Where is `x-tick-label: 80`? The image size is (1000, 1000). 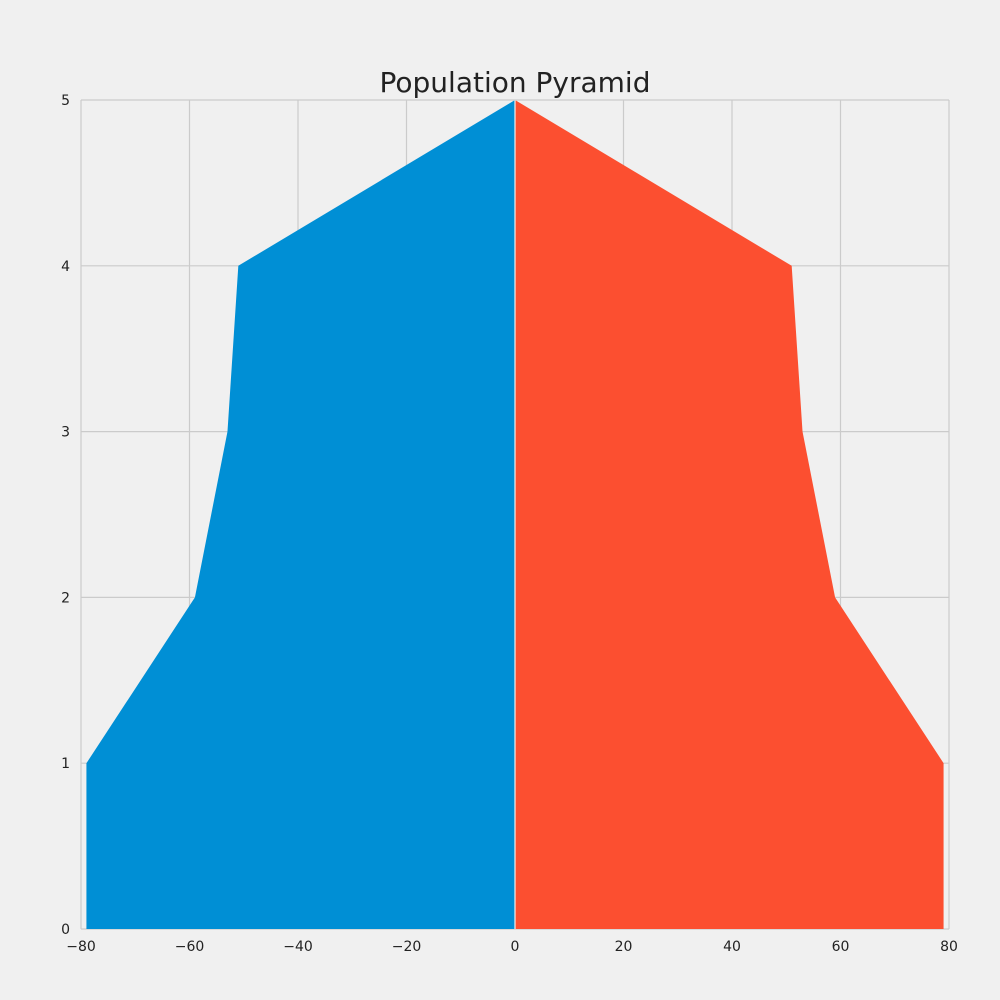
x-tick-label: 80 is located at coordinates (949, 947).